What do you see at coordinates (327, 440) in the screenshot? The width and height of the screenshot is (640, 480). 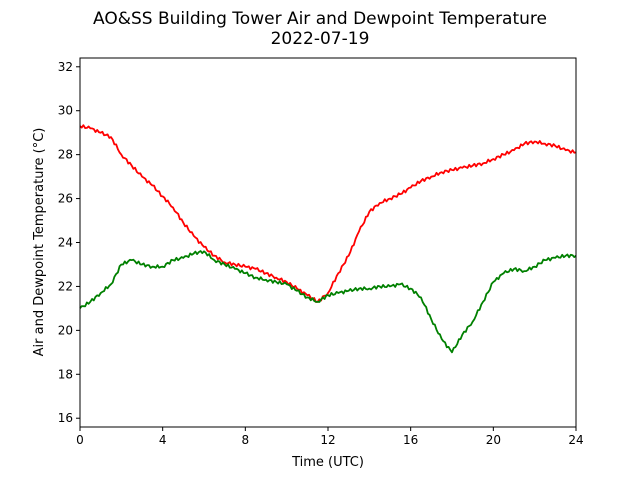 I see `x-tick-label: 12` at bounding box center [327, 440].